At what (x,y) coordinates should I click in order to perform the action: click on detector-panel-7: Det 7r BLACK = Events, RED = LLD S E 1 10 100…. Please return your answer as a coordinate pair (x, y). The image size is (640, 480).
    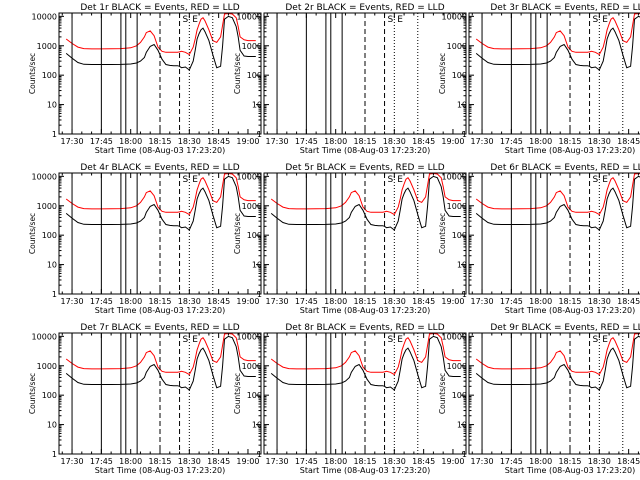
    Looking at the image, I should click on (145, 399).